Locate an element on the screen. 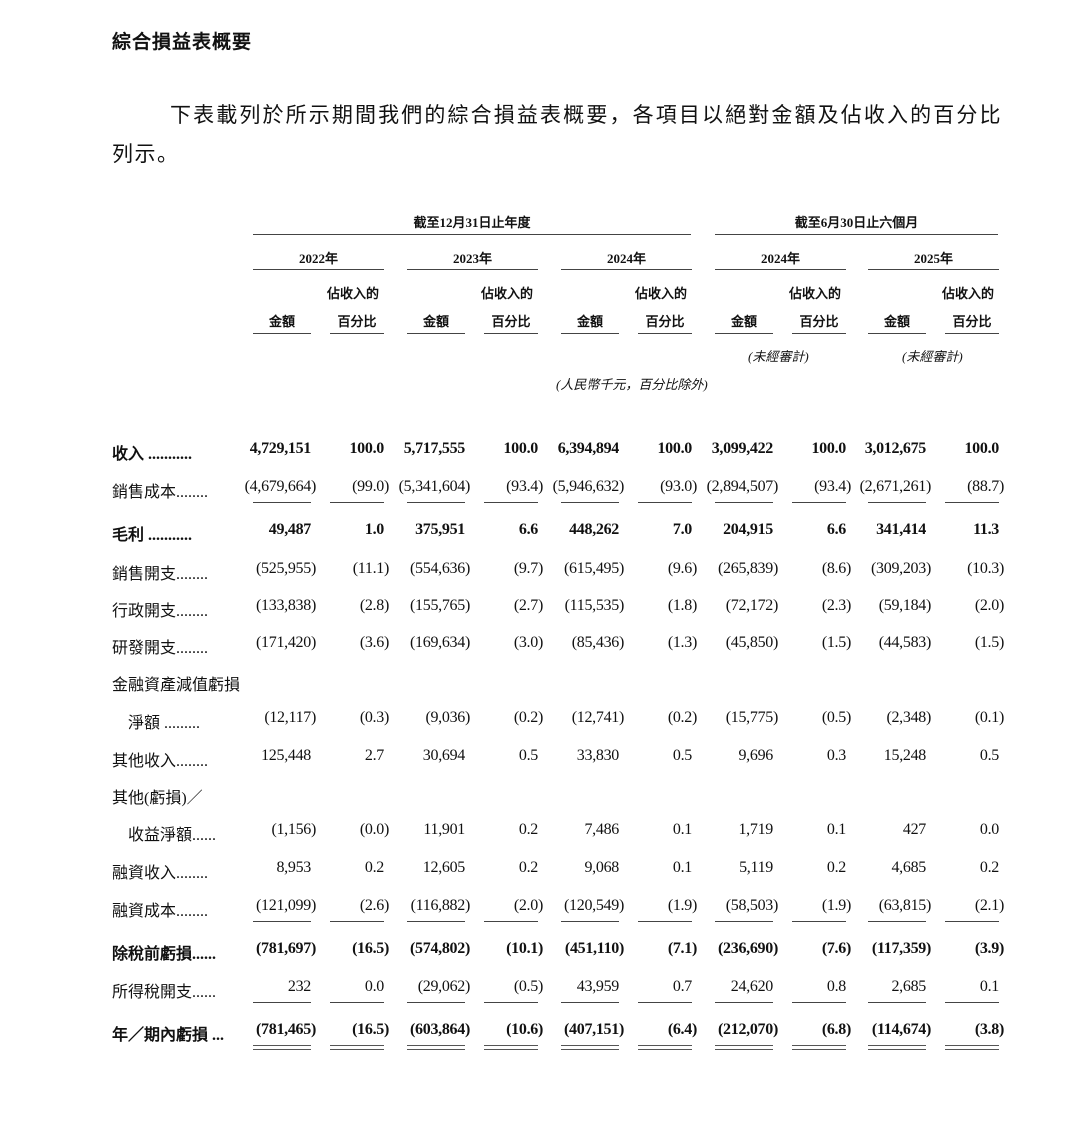  amount-cell: (15,775) is located at coordinates (752, 717).